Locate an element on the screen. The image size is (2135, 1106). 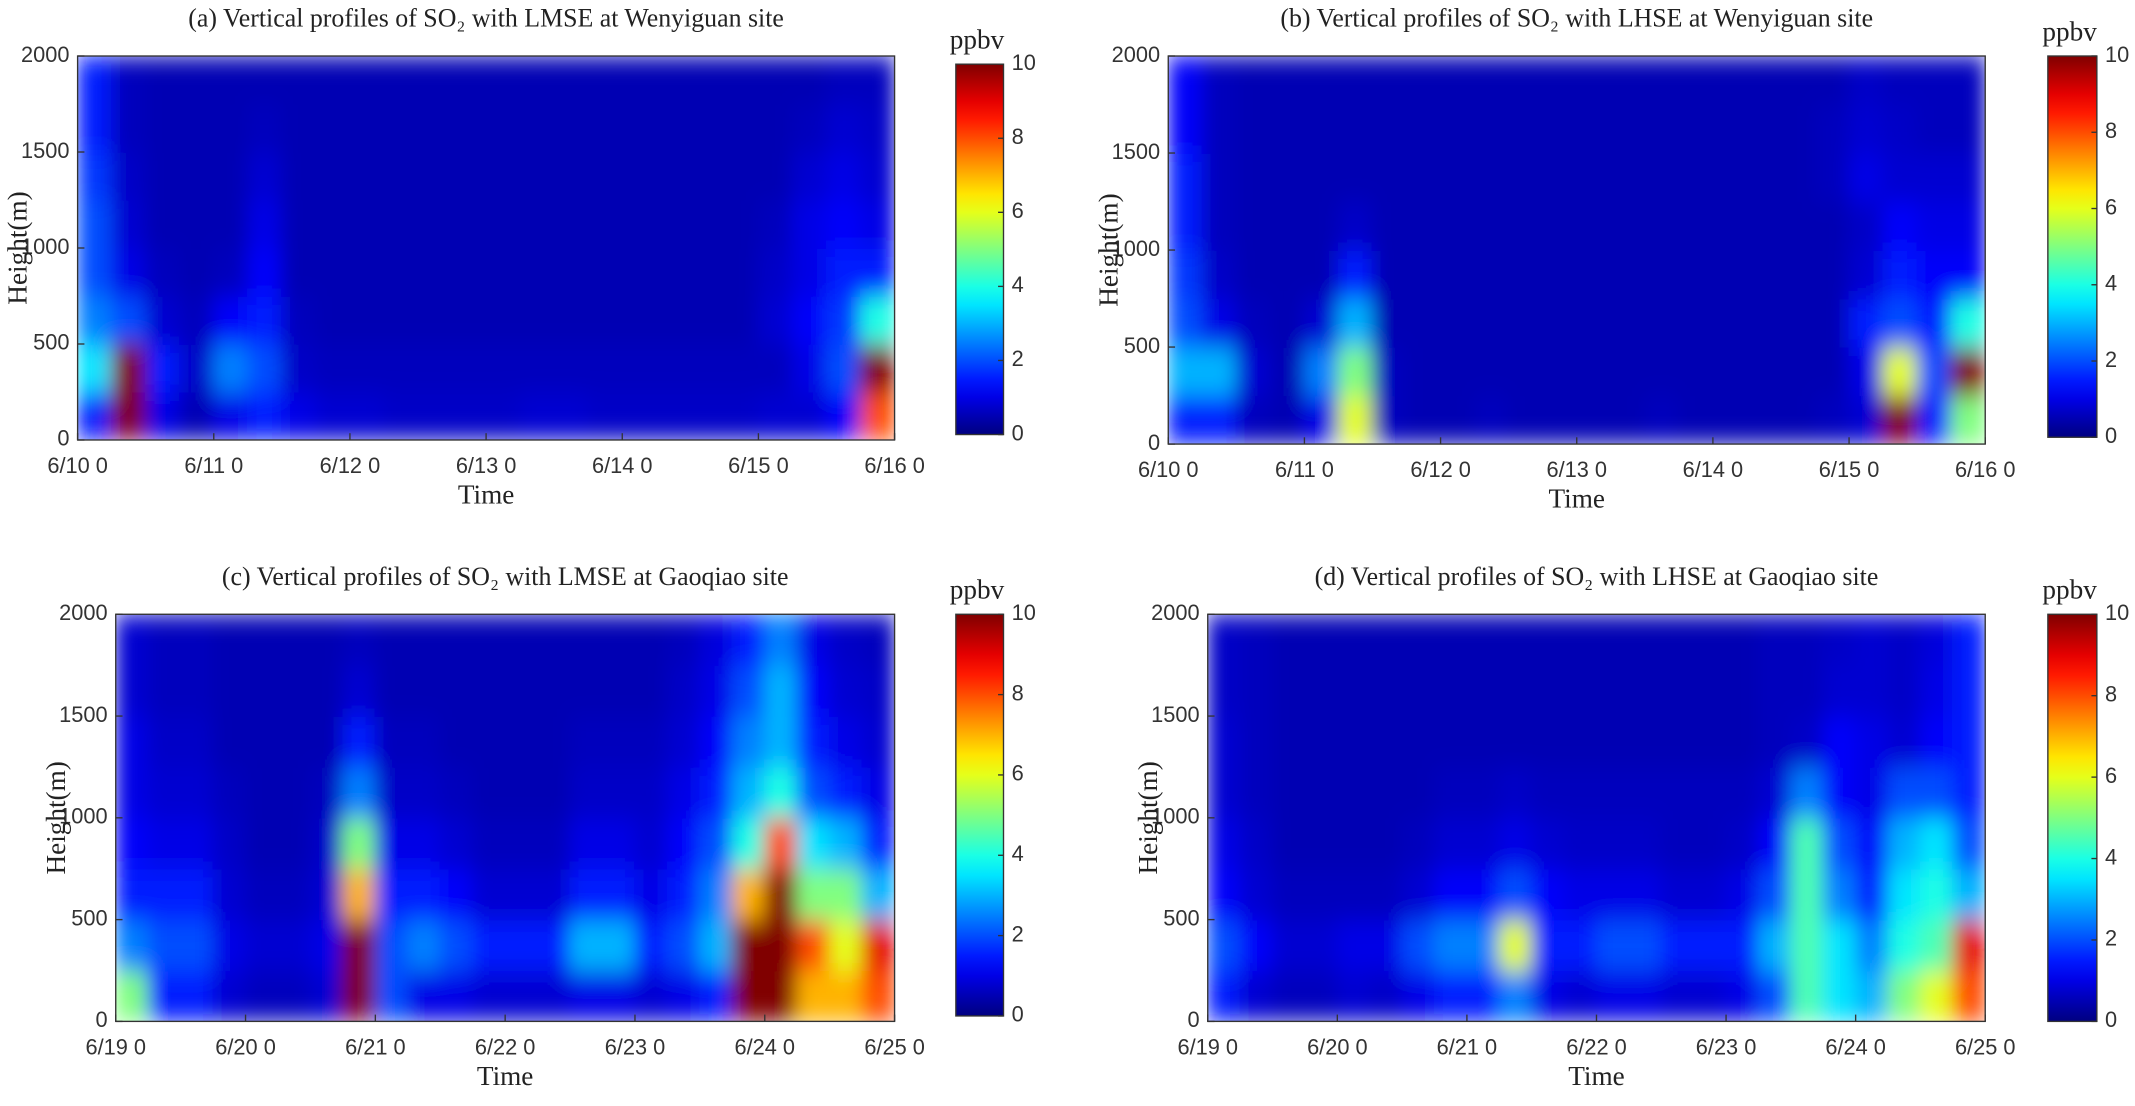
colorbar-tick-label: 4 is located at coordinates (2111, 283).